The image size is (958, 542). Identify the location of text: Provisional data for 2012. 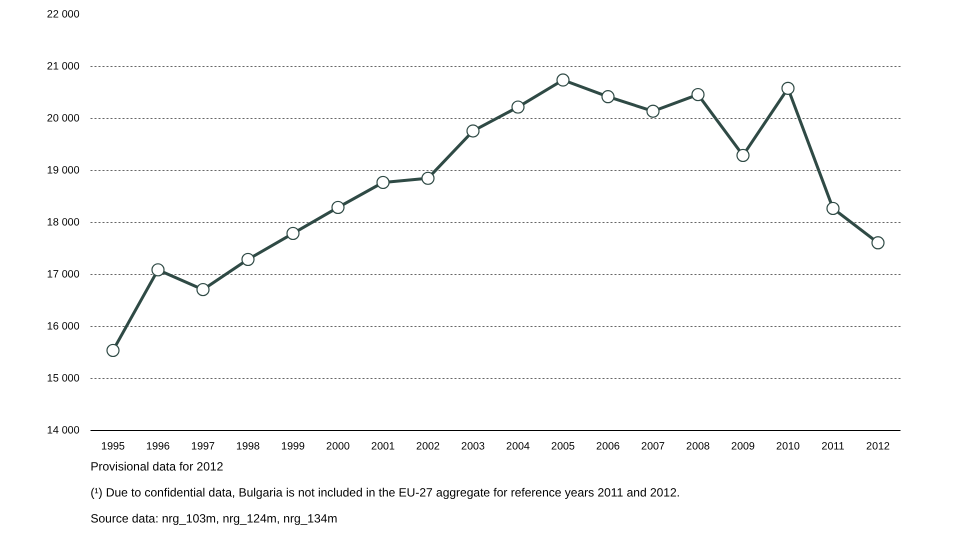
(157, 467).